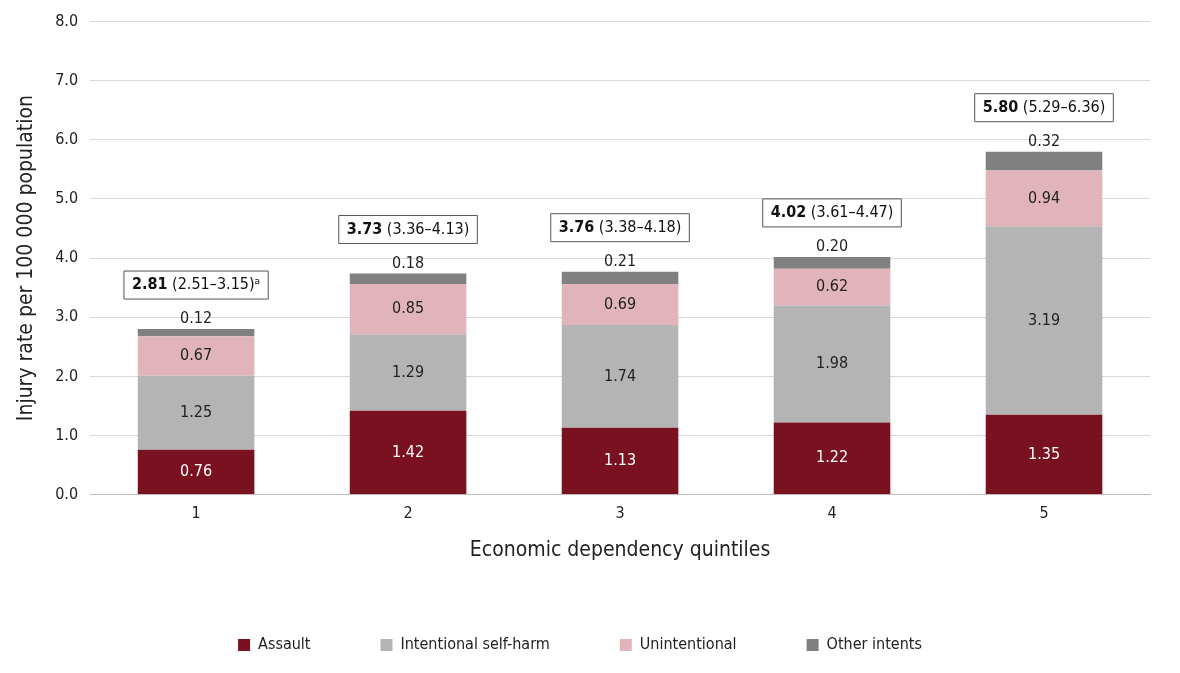 This screenshot has height=673, width=1180. What do you see at coordinates (1044, 513) in the screenshot?
I see `x-tick-label: 5` at bounding box center [1044, 513].